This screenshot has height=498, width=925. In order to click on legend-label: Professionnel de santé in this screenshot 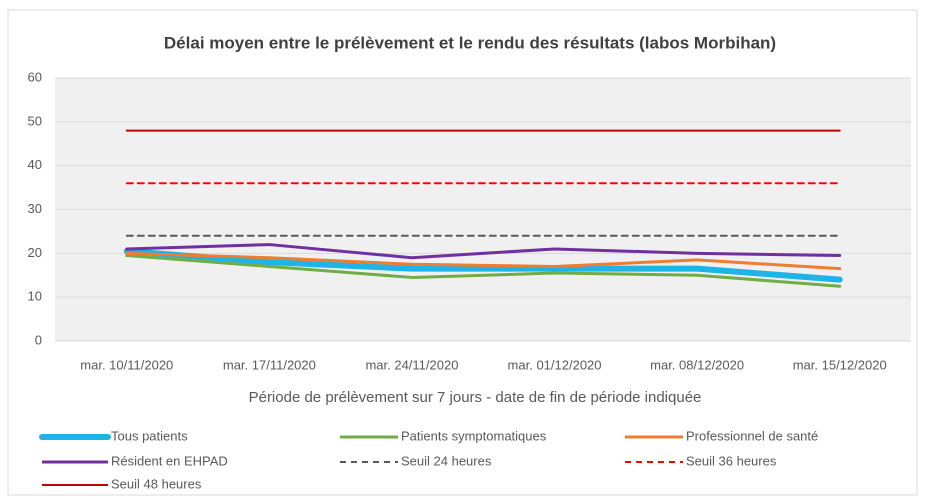, I will do `click(752, 435)`.